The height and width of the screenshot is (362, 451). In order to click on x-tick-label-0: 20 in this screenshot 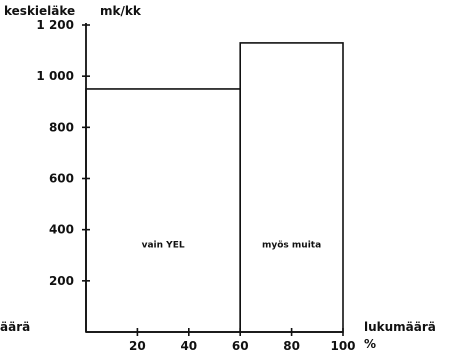, I will do `click(137, 346)`.